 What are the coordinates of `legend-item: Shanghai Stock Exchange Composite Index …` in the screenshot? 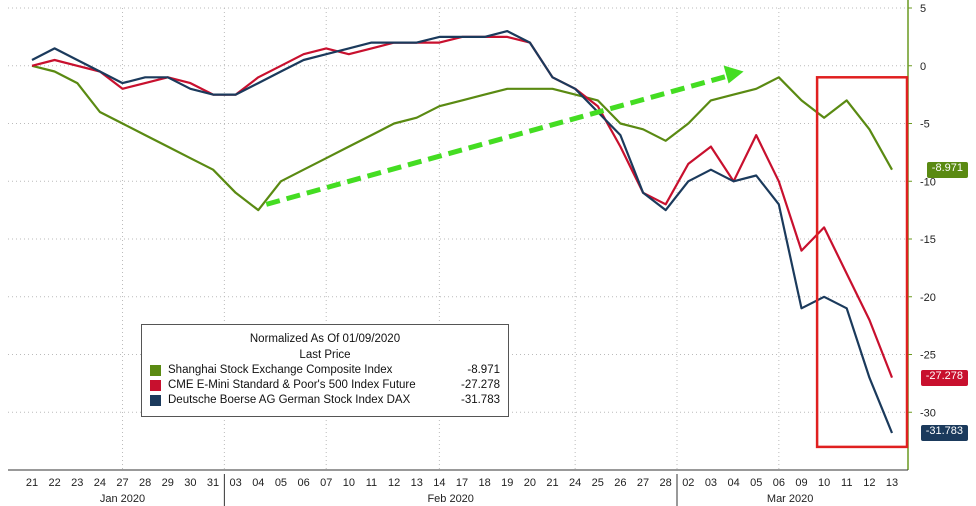 It's located at (325, 370).